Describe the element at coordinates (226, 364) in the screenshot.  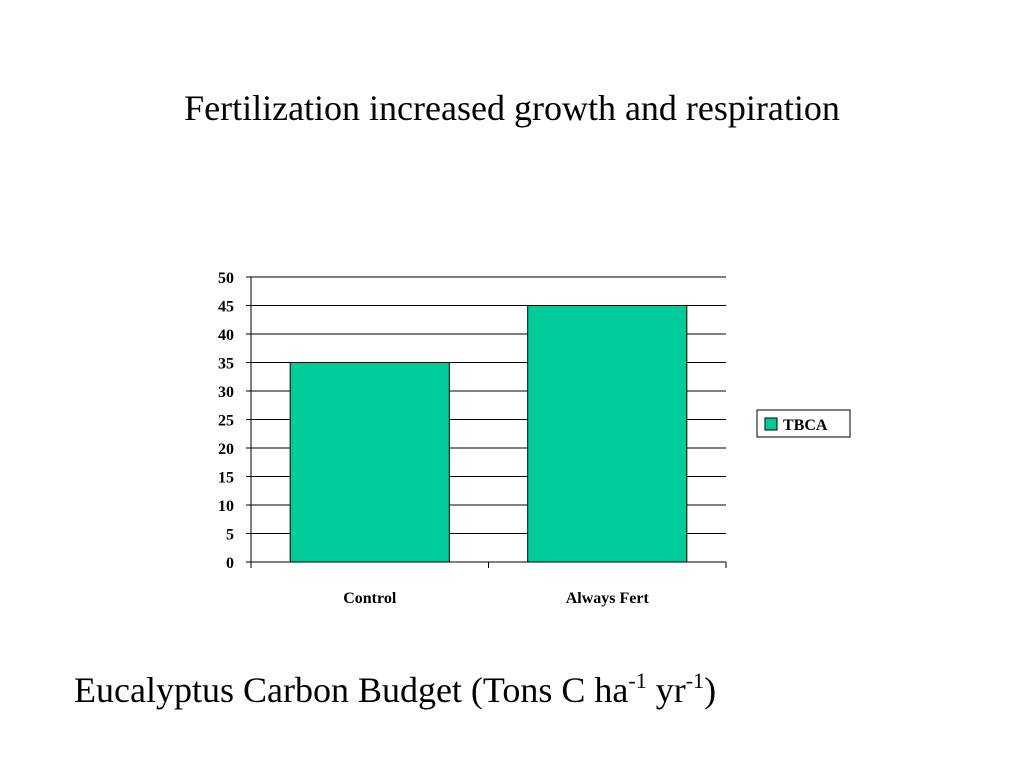
I see `y-tick-label: 35` at that location.